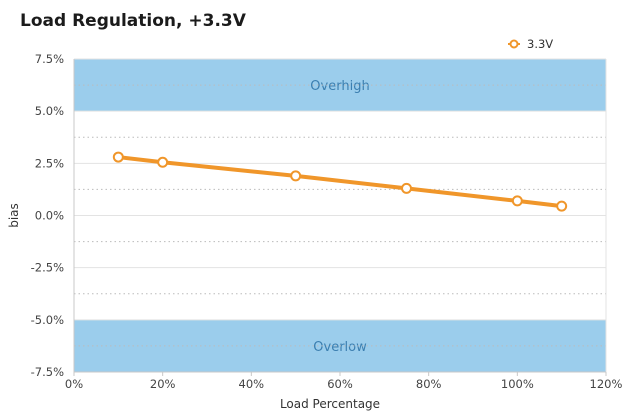 Image resolution: width=632 pixels, height=413 pixels. I want to click on y-tick-label: -5.0%, so click(47, 320).